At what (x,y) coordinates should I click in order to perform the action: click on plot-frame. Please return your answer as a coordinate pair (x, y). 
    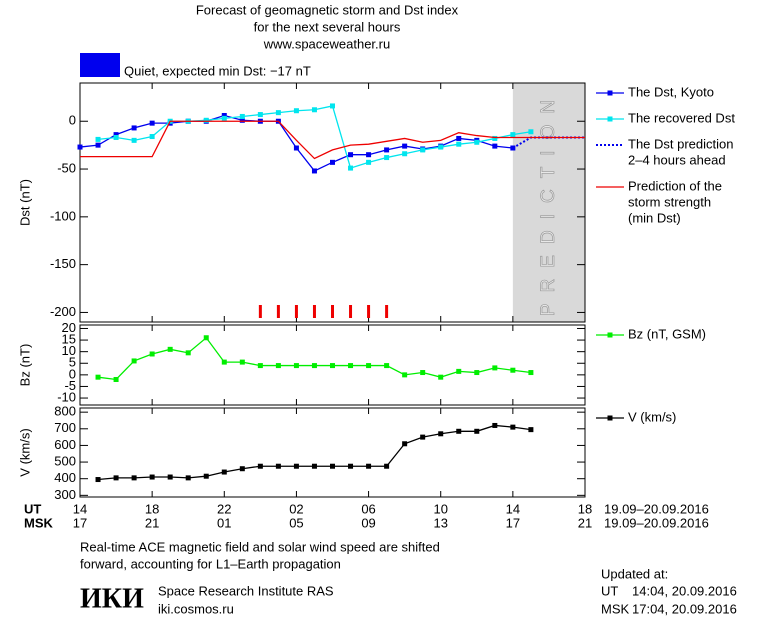
    Looking at the image, I should click on (332, 365).